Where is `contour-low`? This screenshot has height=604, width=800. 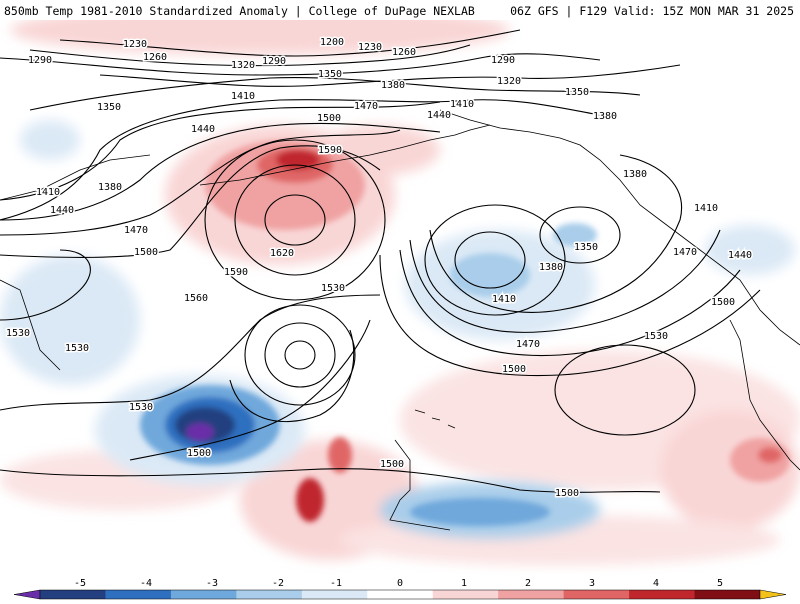 contour-low is located at coordinates (300, 355).